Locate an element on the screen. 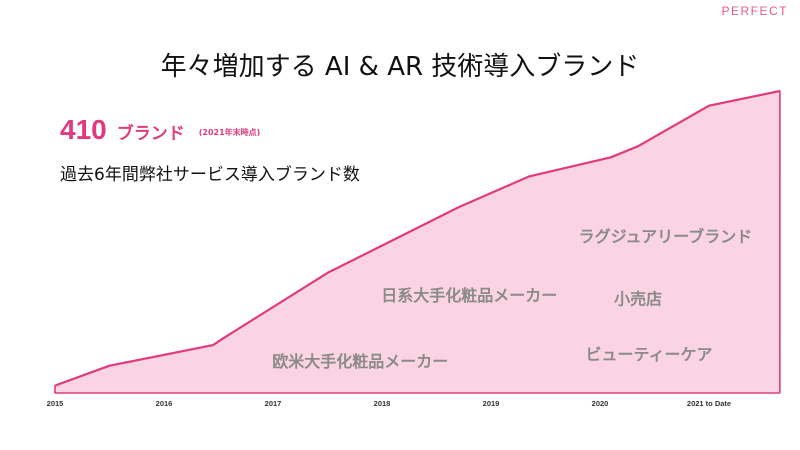 Image resolution: width=800 pixels, height=450 pixels. brand-count-stat: 410 ブランド (2021年末時点) is located at coordinates (160, 130).